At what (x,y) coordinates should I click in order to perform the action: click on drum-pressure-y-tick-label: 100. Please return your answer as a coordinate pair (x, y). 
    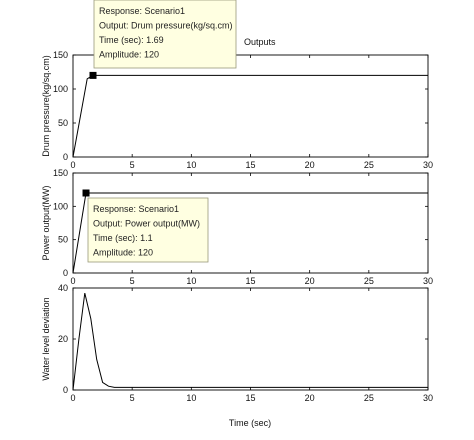
    Looking at the image, I should click on (60, 89).